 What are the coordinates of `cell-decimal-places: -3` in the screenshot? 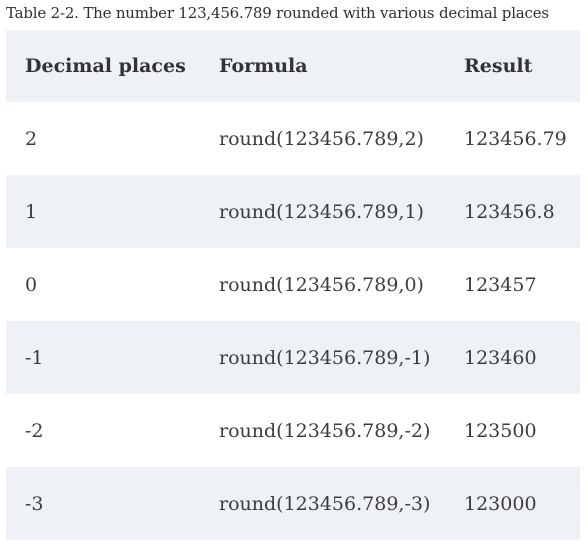 It's located at (34, 503).